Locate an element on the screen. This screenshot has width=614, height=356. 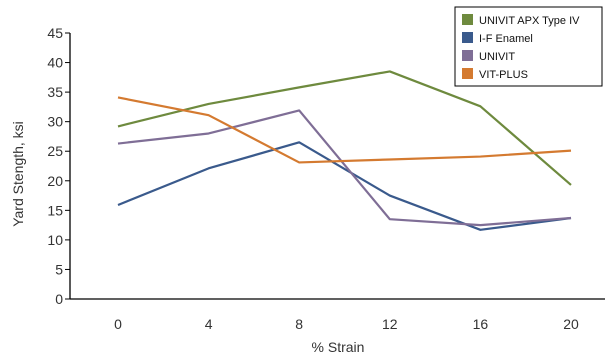
y-tick-label: 45 is located at coordinates (55, 33).